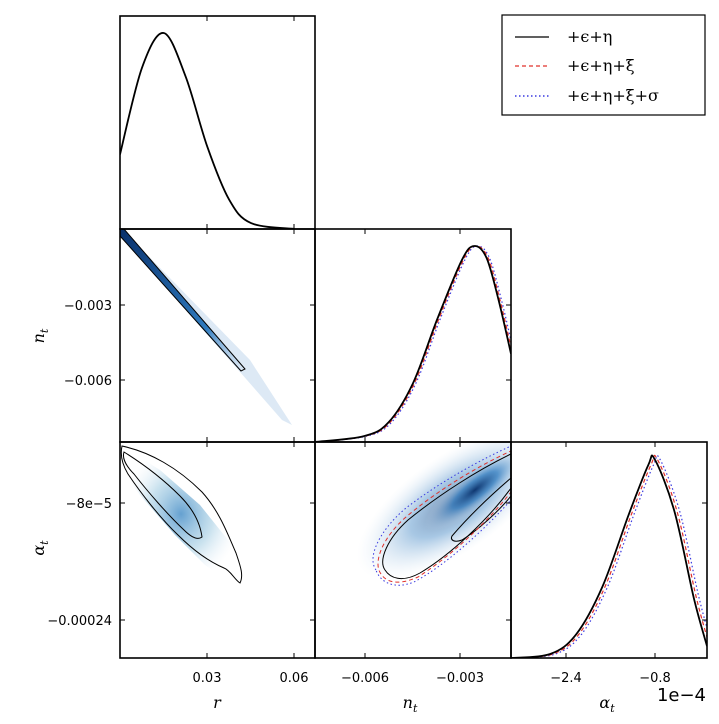 This screenshot has height=724, width=719. Describe the element at coordinates (655, 678) in the screenshot. I see `xtick-label: −0.8` at that location.